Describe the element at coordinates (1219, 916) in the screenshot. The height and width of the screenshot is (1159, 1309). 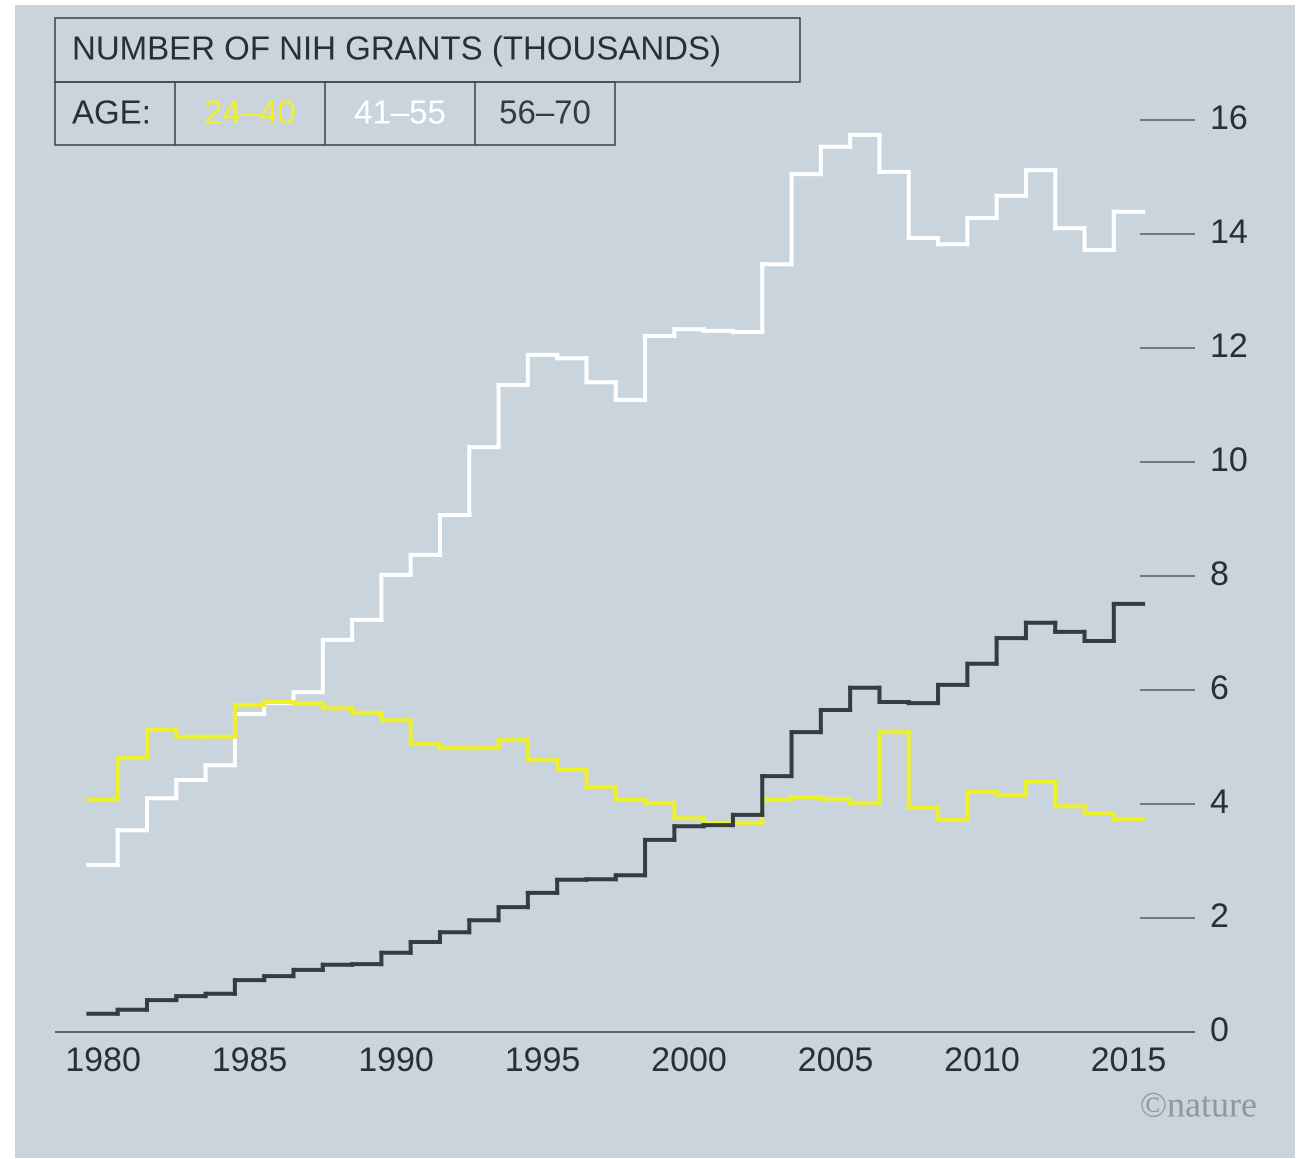
I see `y-tick-label: 2` at that location.